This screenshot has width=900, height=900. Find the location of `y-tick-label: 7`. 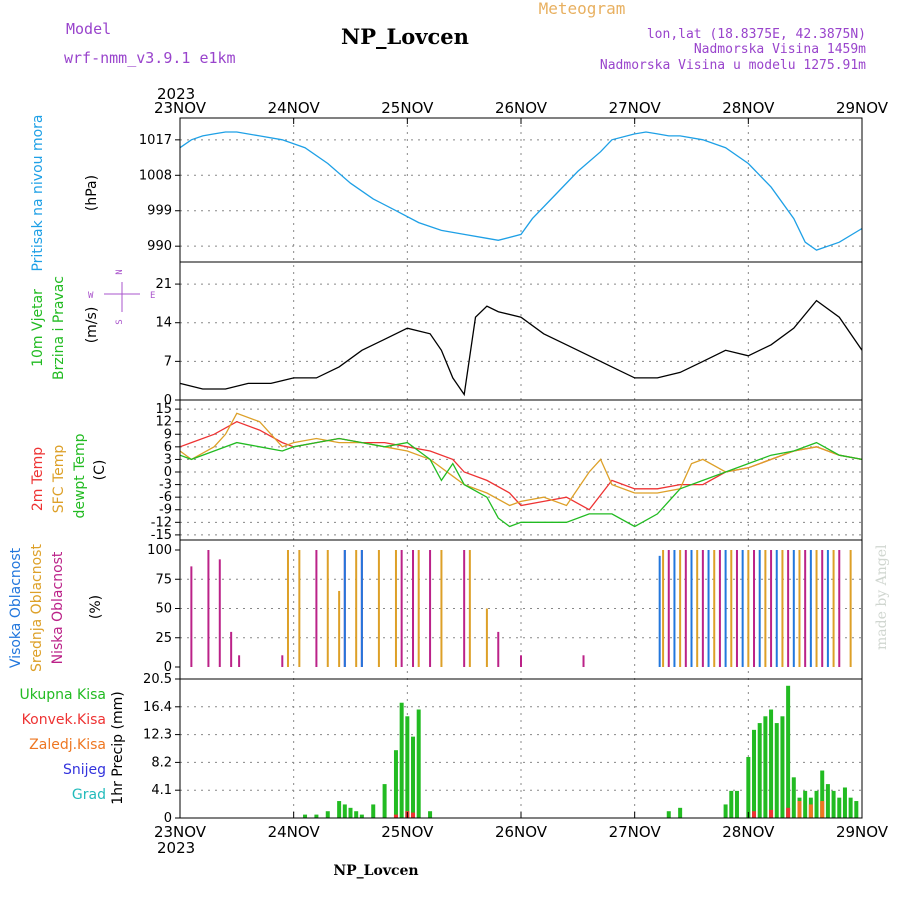

y-tick-label: 7 is located at coordinates (168, 361).